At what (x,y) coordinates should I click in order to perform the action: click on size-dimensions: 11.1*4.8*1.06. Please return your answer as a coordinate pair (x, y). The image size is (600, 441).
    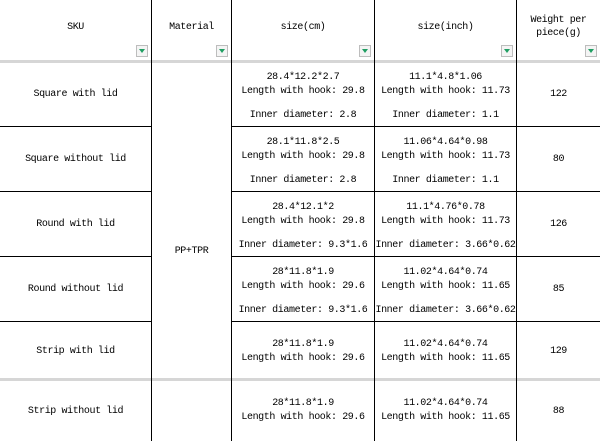
    Looking at the image, I should click on (445, 77).